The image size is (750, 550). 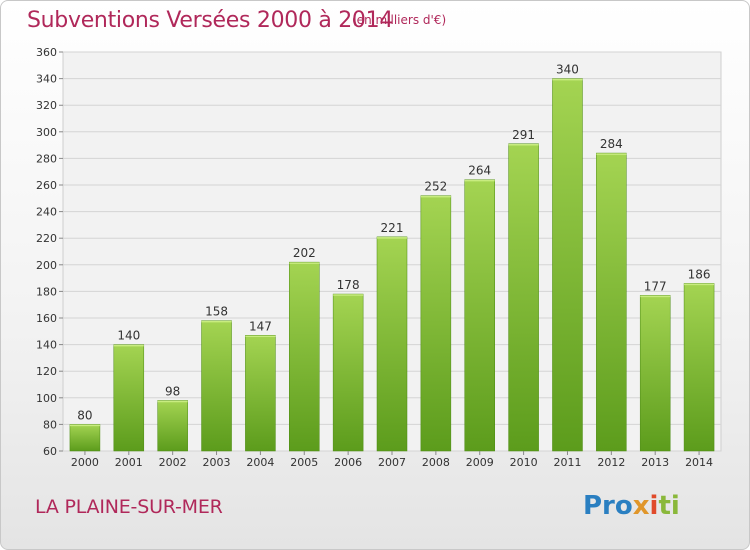 I want to click on data-label-2014: 186, so click(x=699, y=274).